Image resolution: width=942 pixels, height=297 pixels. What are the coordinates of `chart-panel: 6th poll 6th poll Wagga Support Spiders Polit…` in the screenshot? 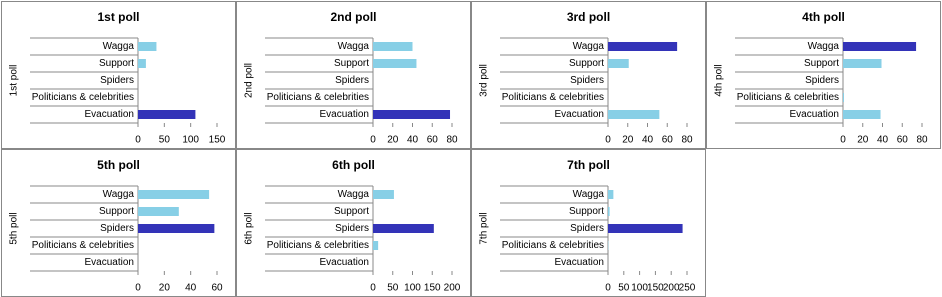 It's located at (353, 223).